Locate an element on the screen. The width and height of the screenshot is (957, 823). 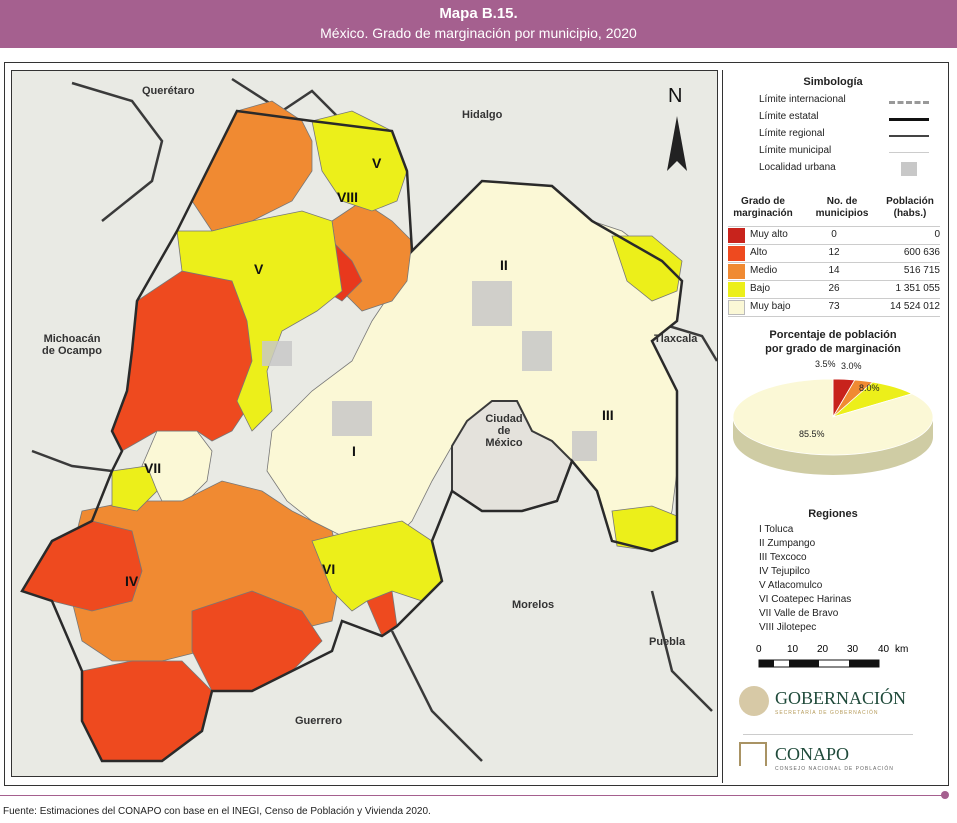
dashed-line-icon is located at coordinates (909, 102).